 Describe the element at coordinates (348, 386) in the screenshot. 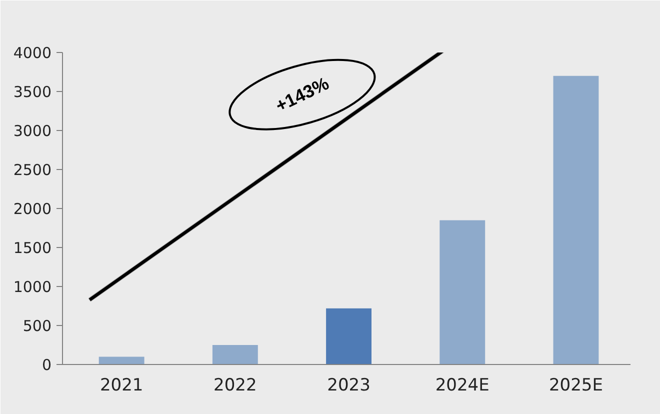

I see `x-tick-label: 2023` at that location.